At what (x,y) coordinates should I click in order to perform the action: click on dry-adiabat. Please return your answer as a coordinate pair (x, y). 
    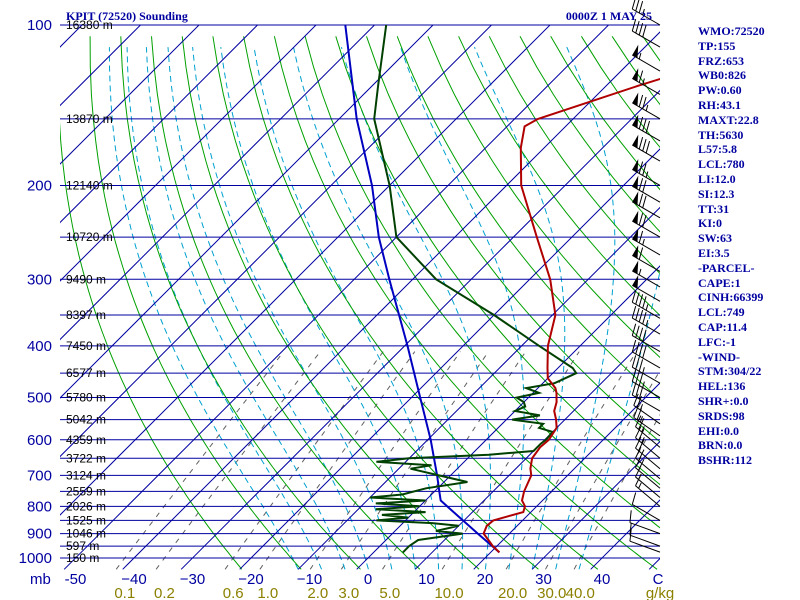
    Looking at the image, I should click on (559, 176).